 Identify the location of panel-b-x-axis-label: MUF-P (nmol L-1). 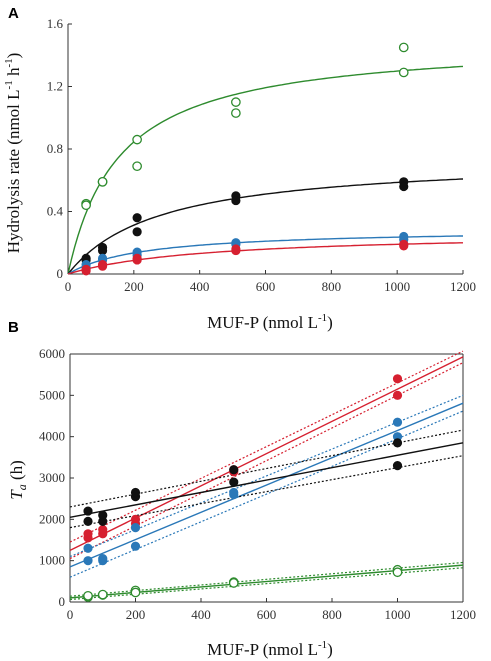
(270, 649).